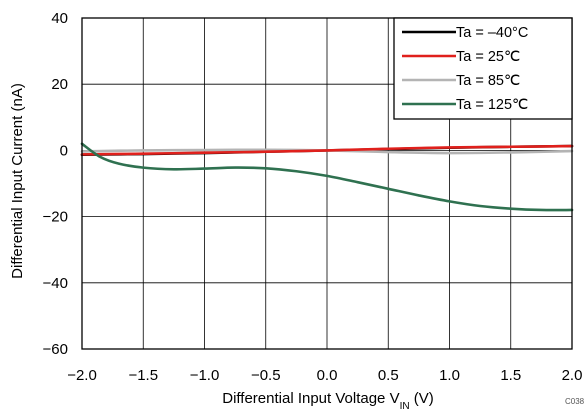 The width and height of the screenshot is (587, 418). Describe the element at coordinates (82, 375) in the screenshot. I see `x-tick-label: −2.0` at that location.